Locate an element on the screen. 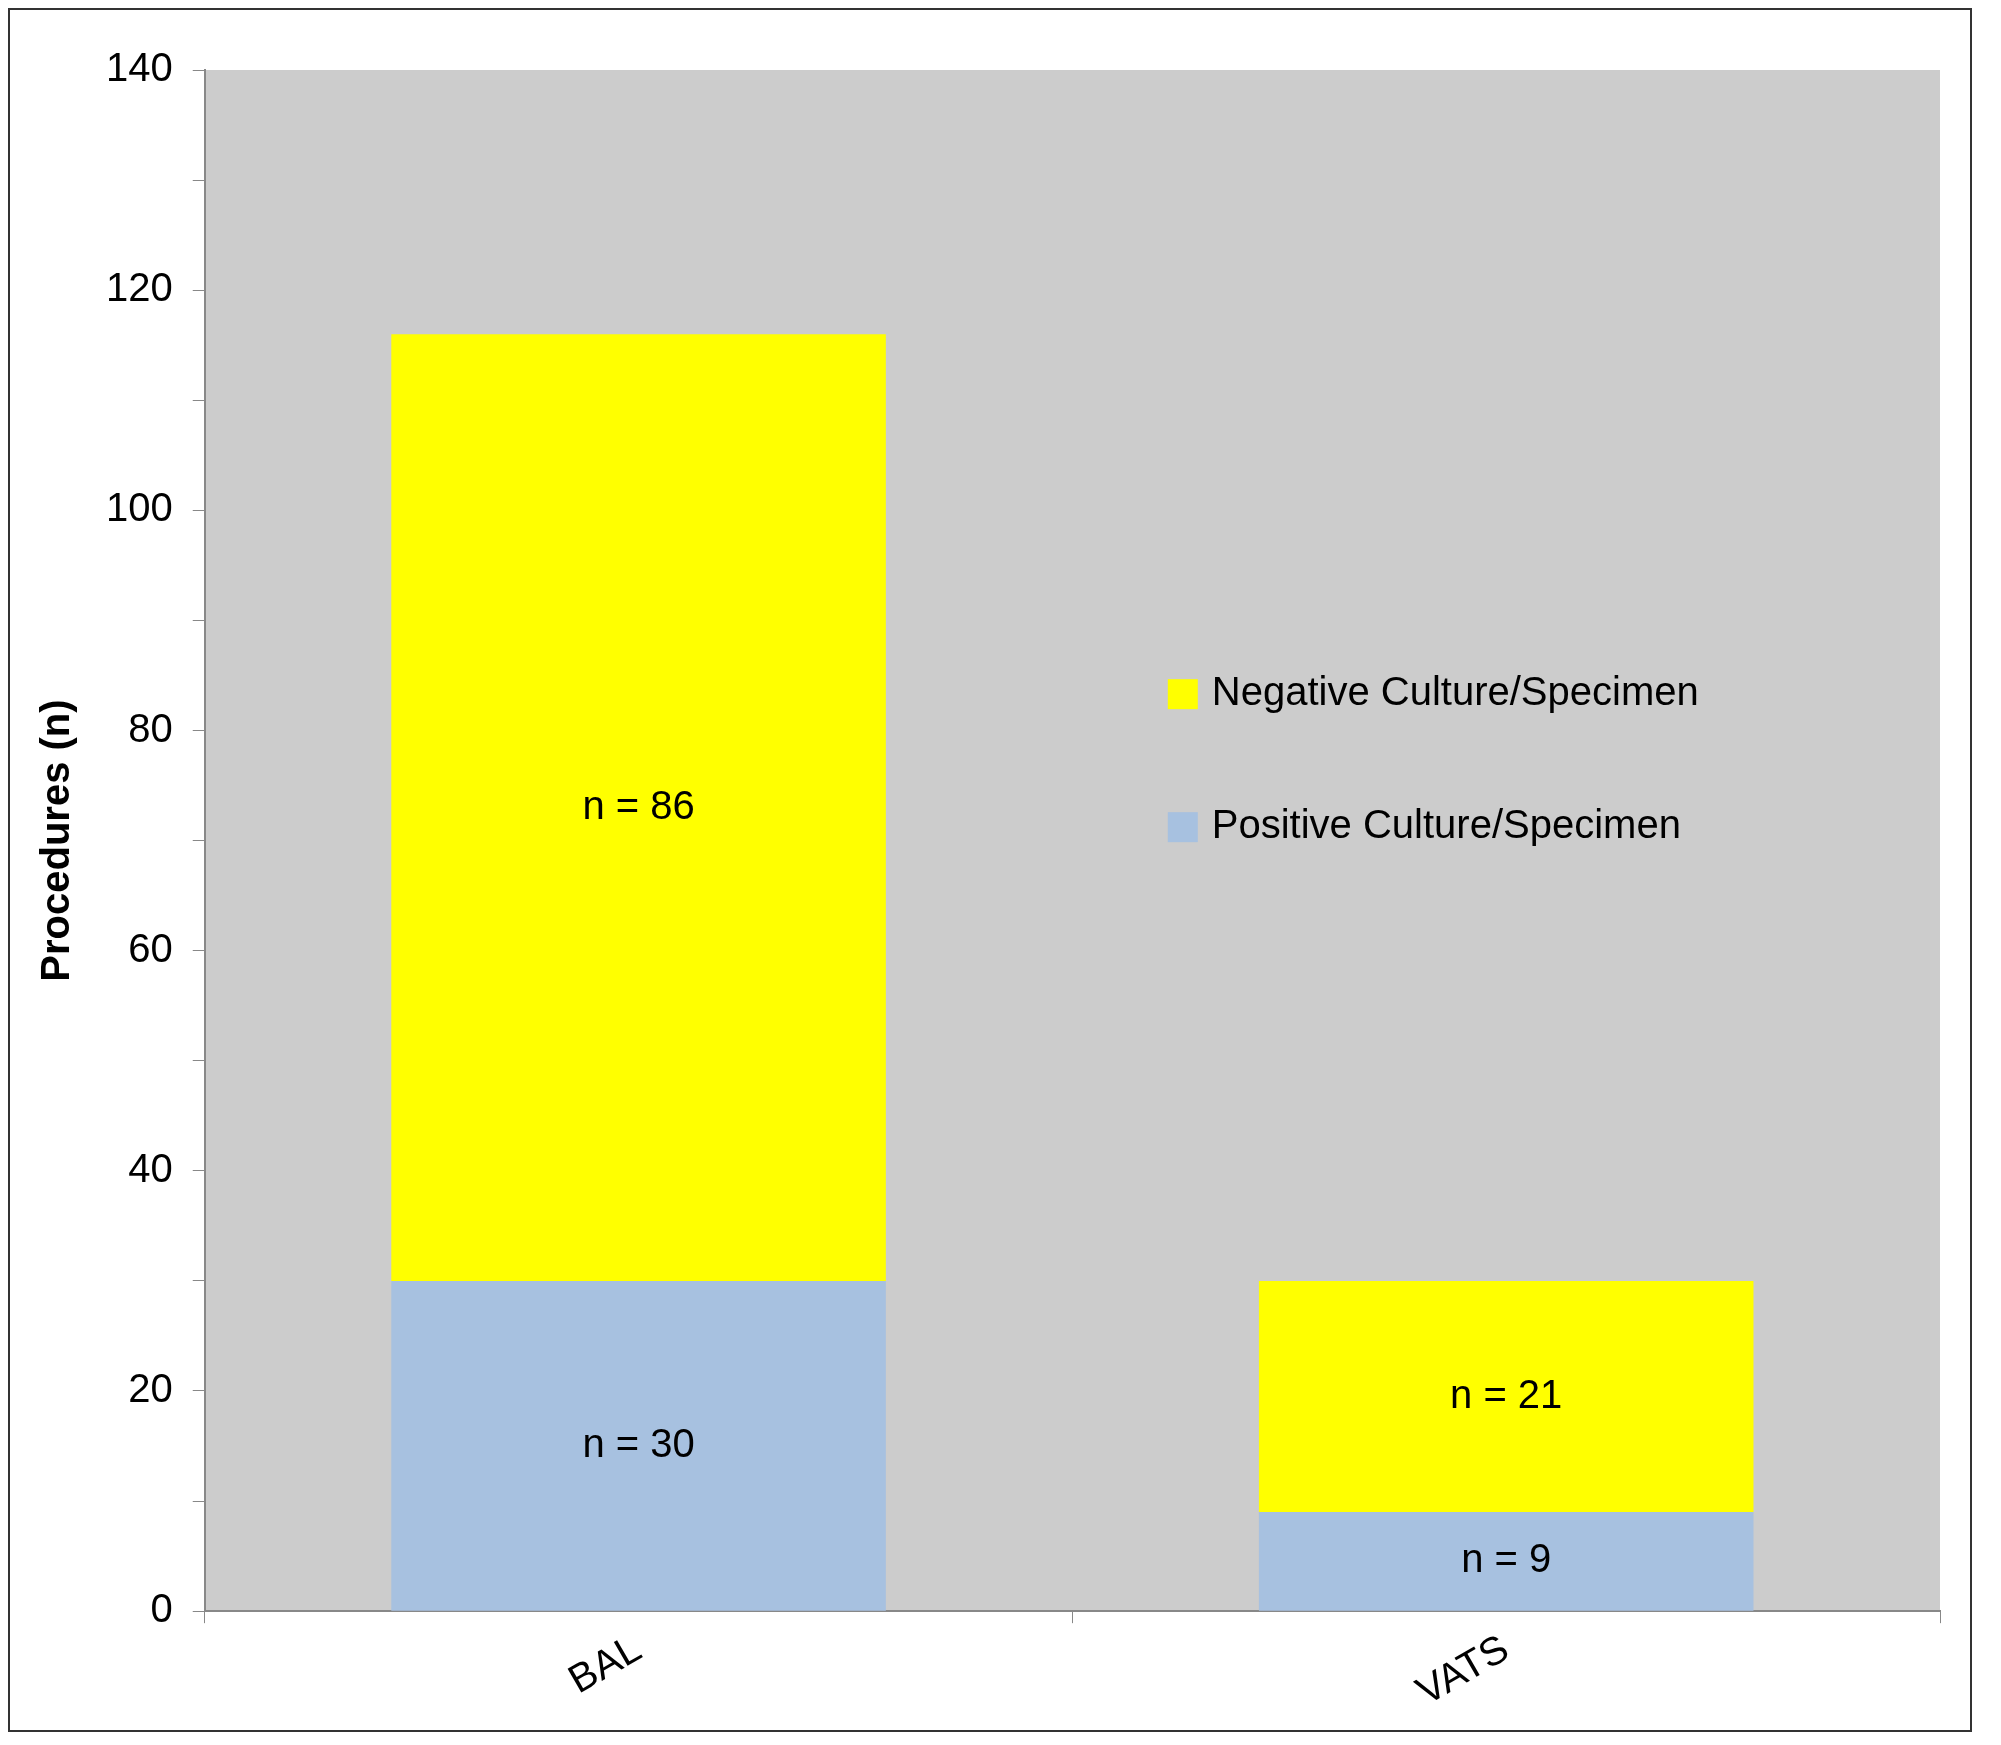  y-tick-label: 60 is located at coordinates (150, 947).